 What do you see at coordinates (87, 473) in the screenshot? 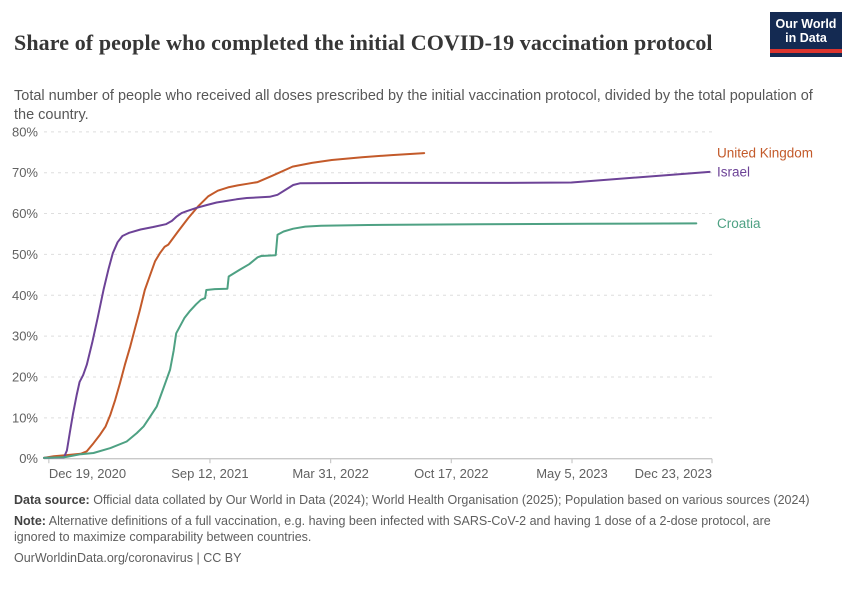
I see `x-tick-label-dec-19-2020: Dec 19, 2020` at bounding box center [87, 473].